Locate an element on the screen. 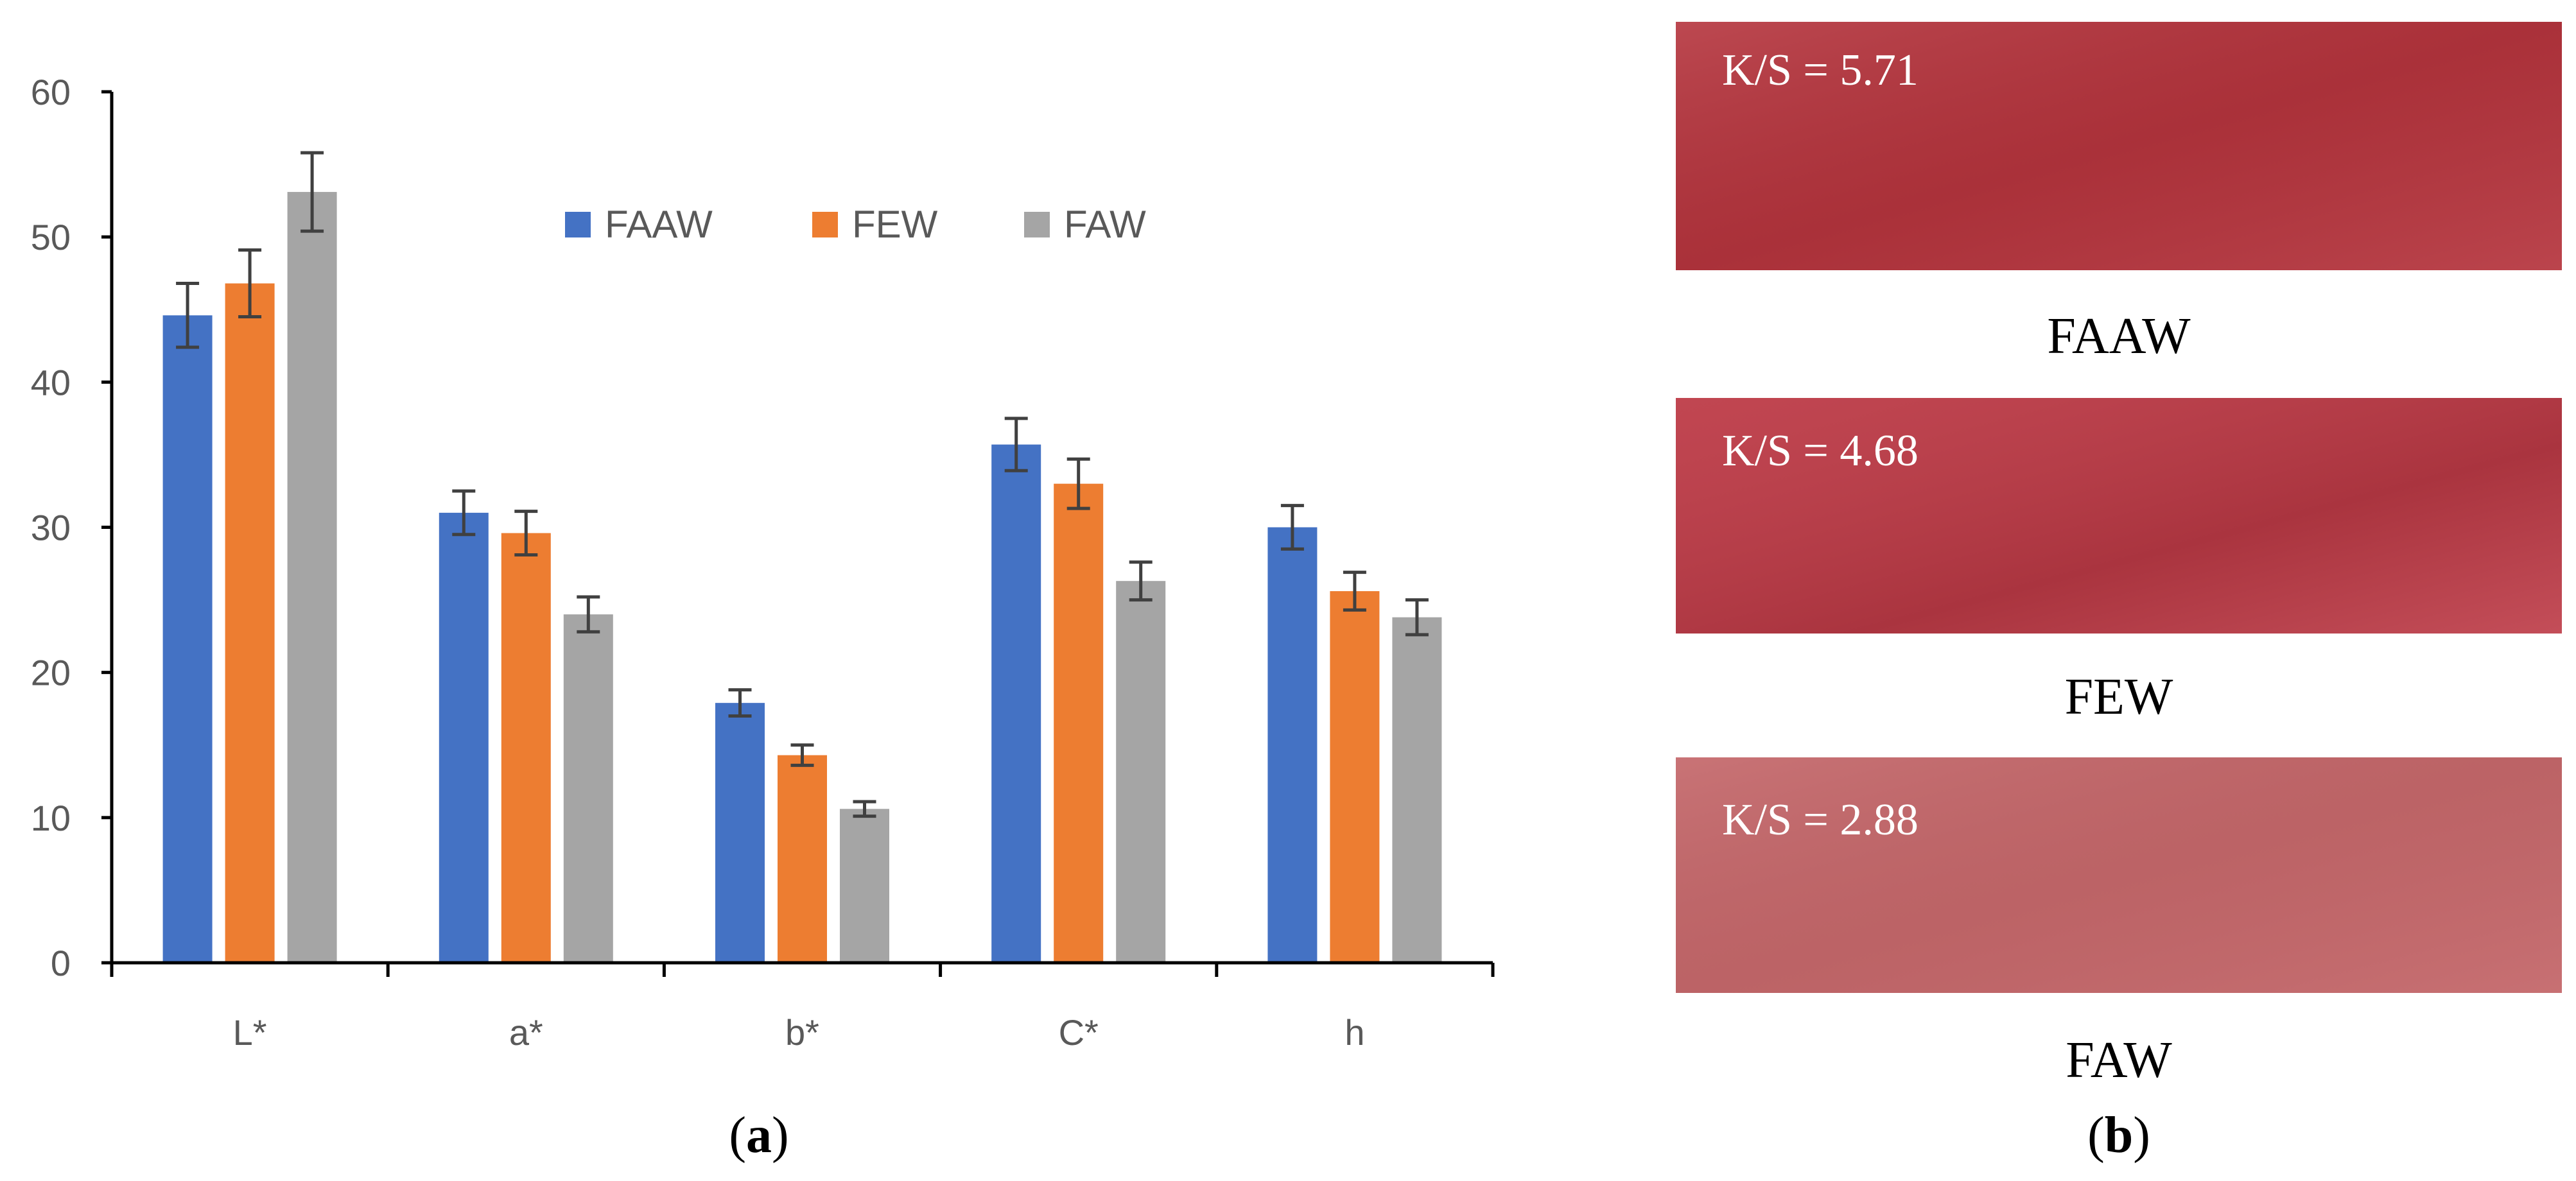 The width and height of the screenshot is (2576, 1181). legend-item-few: FEW is located at coordinates (875, 224).